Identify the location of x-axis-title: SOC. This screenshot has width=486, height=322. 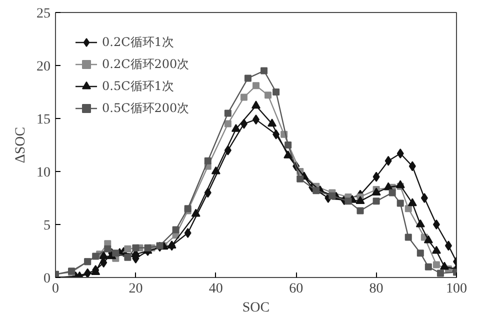
(256, 308).